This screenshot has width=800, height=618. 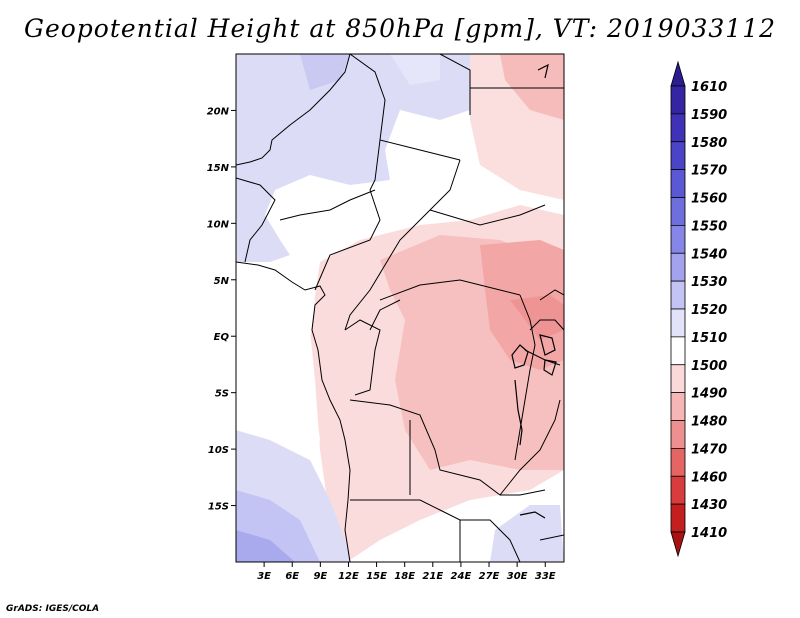 What do you see at coordinates (222, 281) in the screenshot?
I see `lat-tick-label: 5N` at bounding box center [222, 281].